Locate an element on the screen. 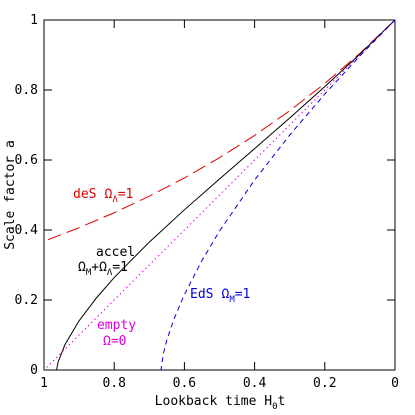  subscript: 0 is located at coordinates (274, 407).